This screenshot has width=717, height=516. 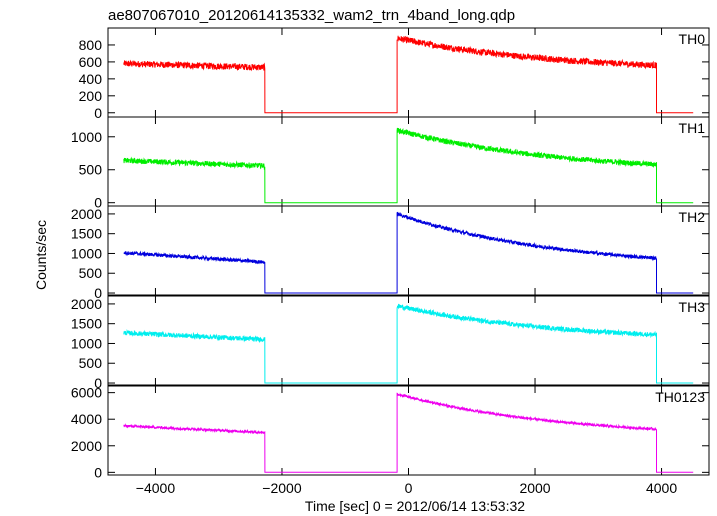 I want to click on y-tick-label: 6000, so click(x=86, y=393).